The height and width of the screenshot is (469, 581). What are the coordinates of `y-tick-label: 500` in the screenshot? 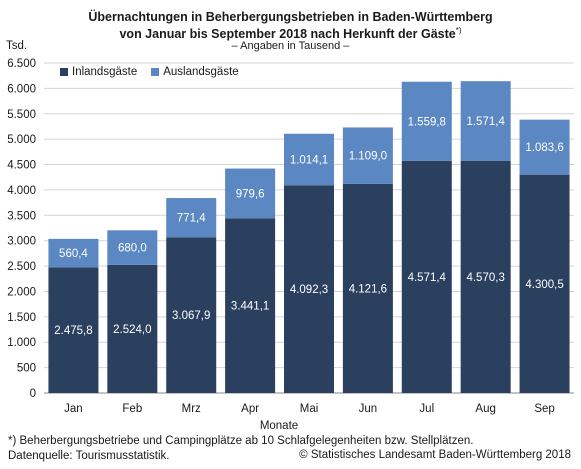 It's located at (26, 369).